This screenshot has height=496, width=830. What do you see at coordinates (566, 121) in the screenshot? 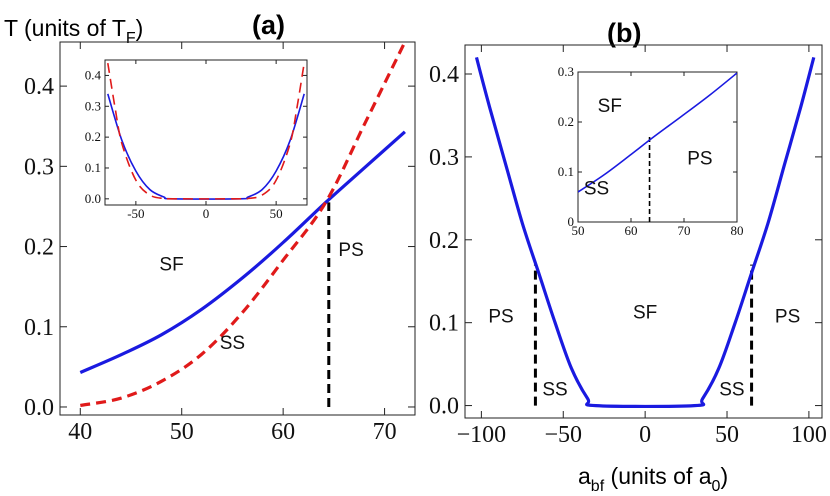
I see `panel-b-inset-ytick-label: 0.2` at bounding box center [566, 121].